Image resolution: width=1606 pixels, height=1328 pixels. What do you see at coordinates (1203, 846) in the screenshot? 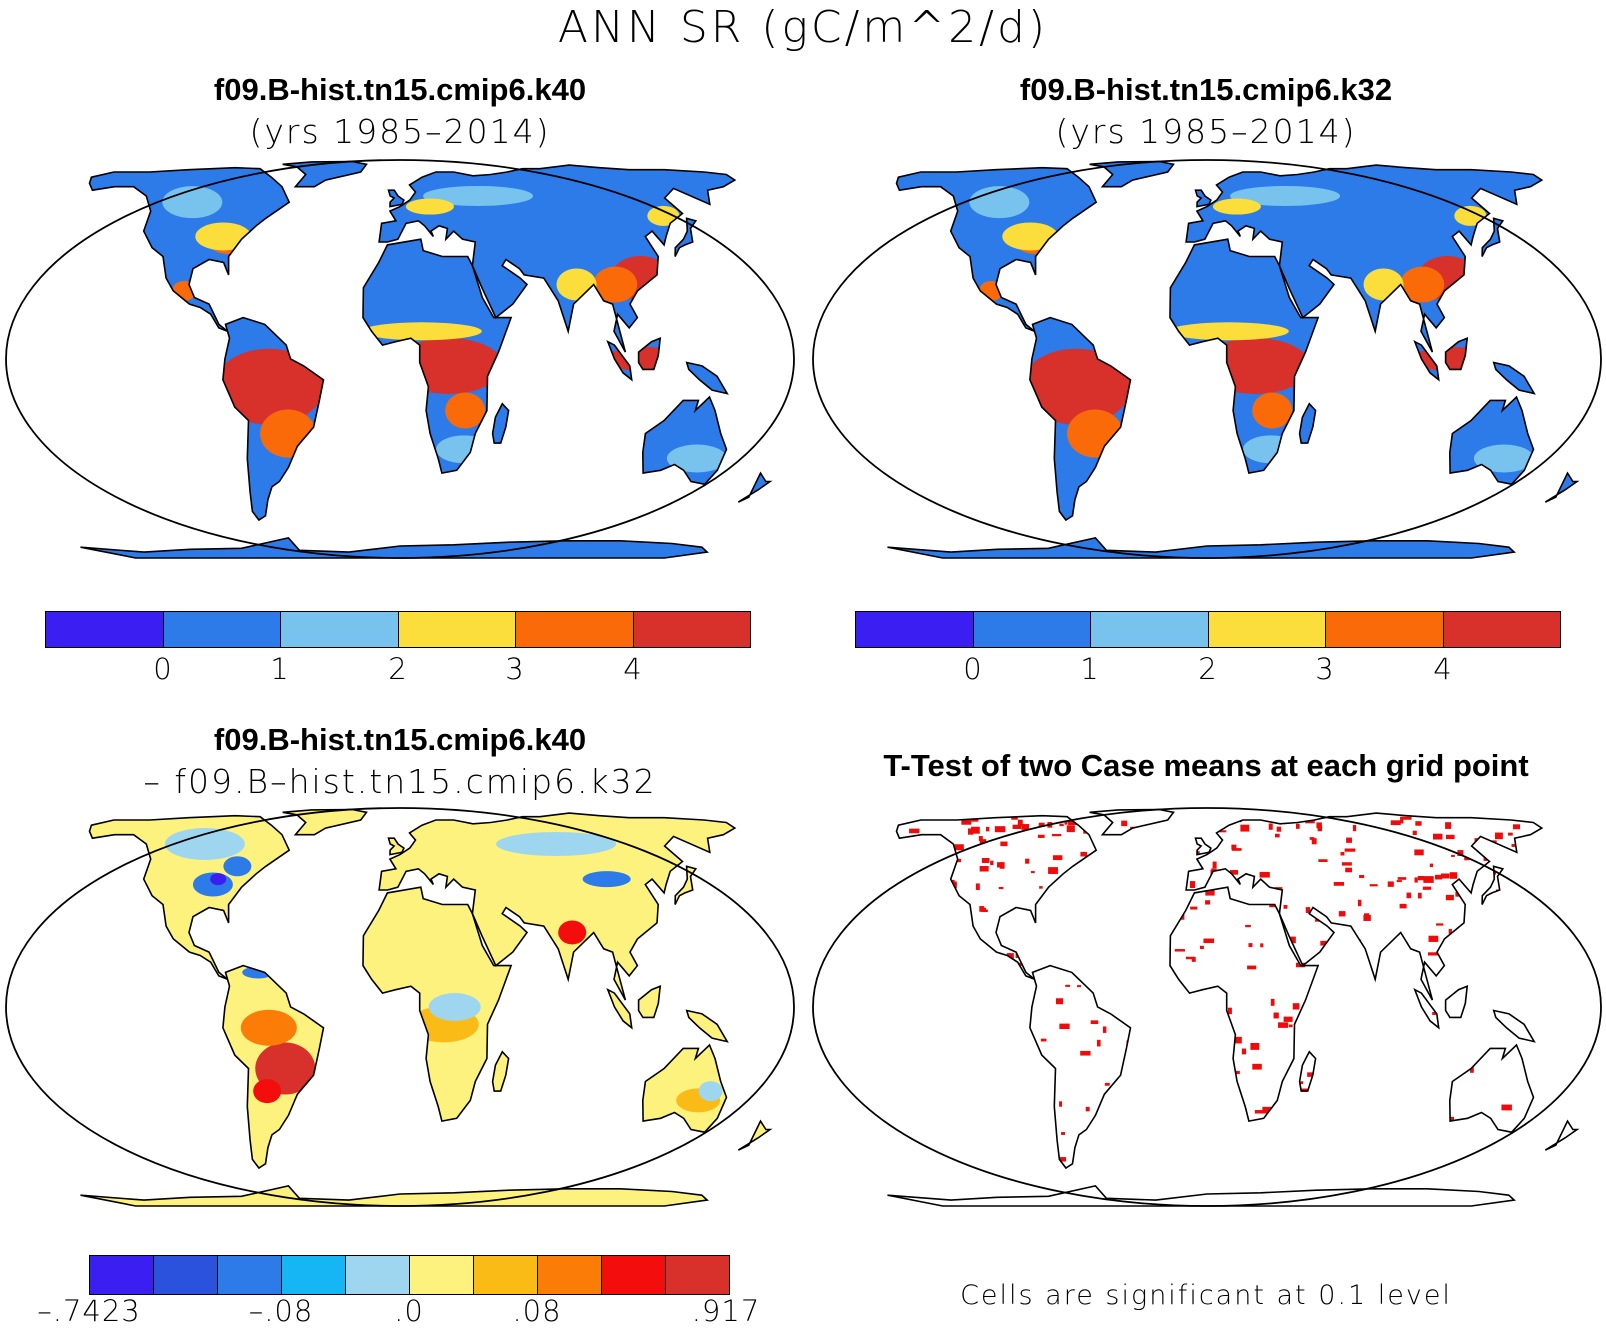
I see `landmass-uk` at bounding box center [1203, 846].